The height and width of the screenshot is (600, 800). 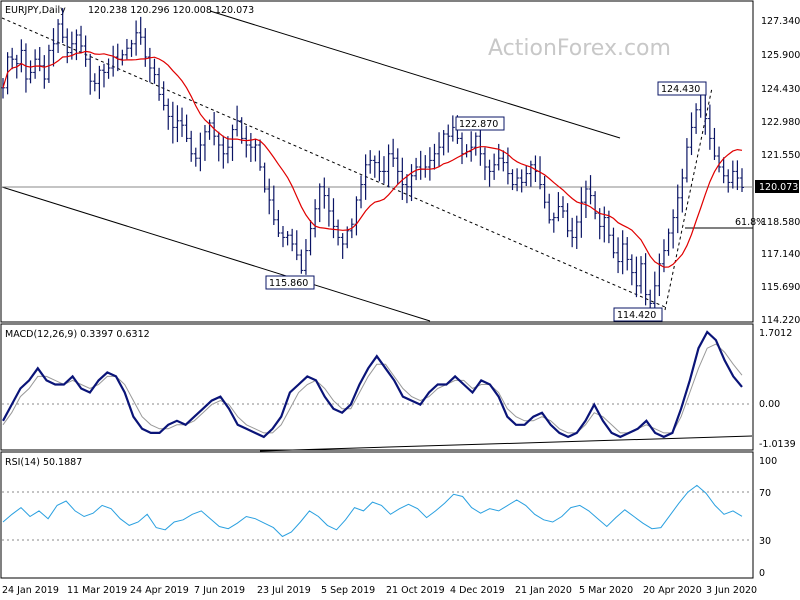 I want to click on macd-tick-zero: 0.00, so click(x=769, y=404).